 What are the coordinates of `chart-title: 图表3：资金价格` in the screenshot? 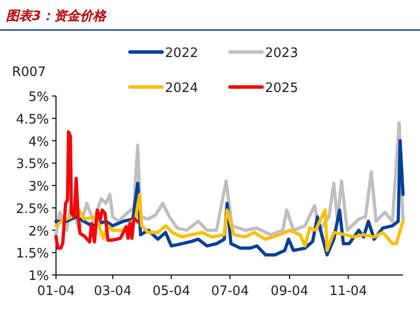 It's located at (57, 16).